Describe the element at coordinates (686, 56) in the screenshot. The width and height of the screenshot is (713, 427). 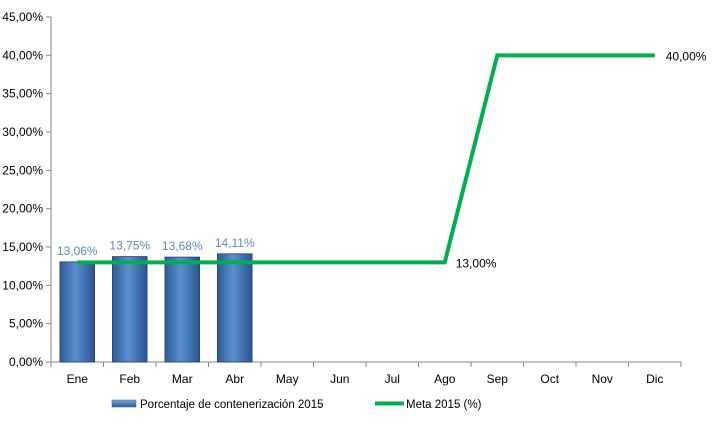
I see `line-data-label: 40,00%` at that location.